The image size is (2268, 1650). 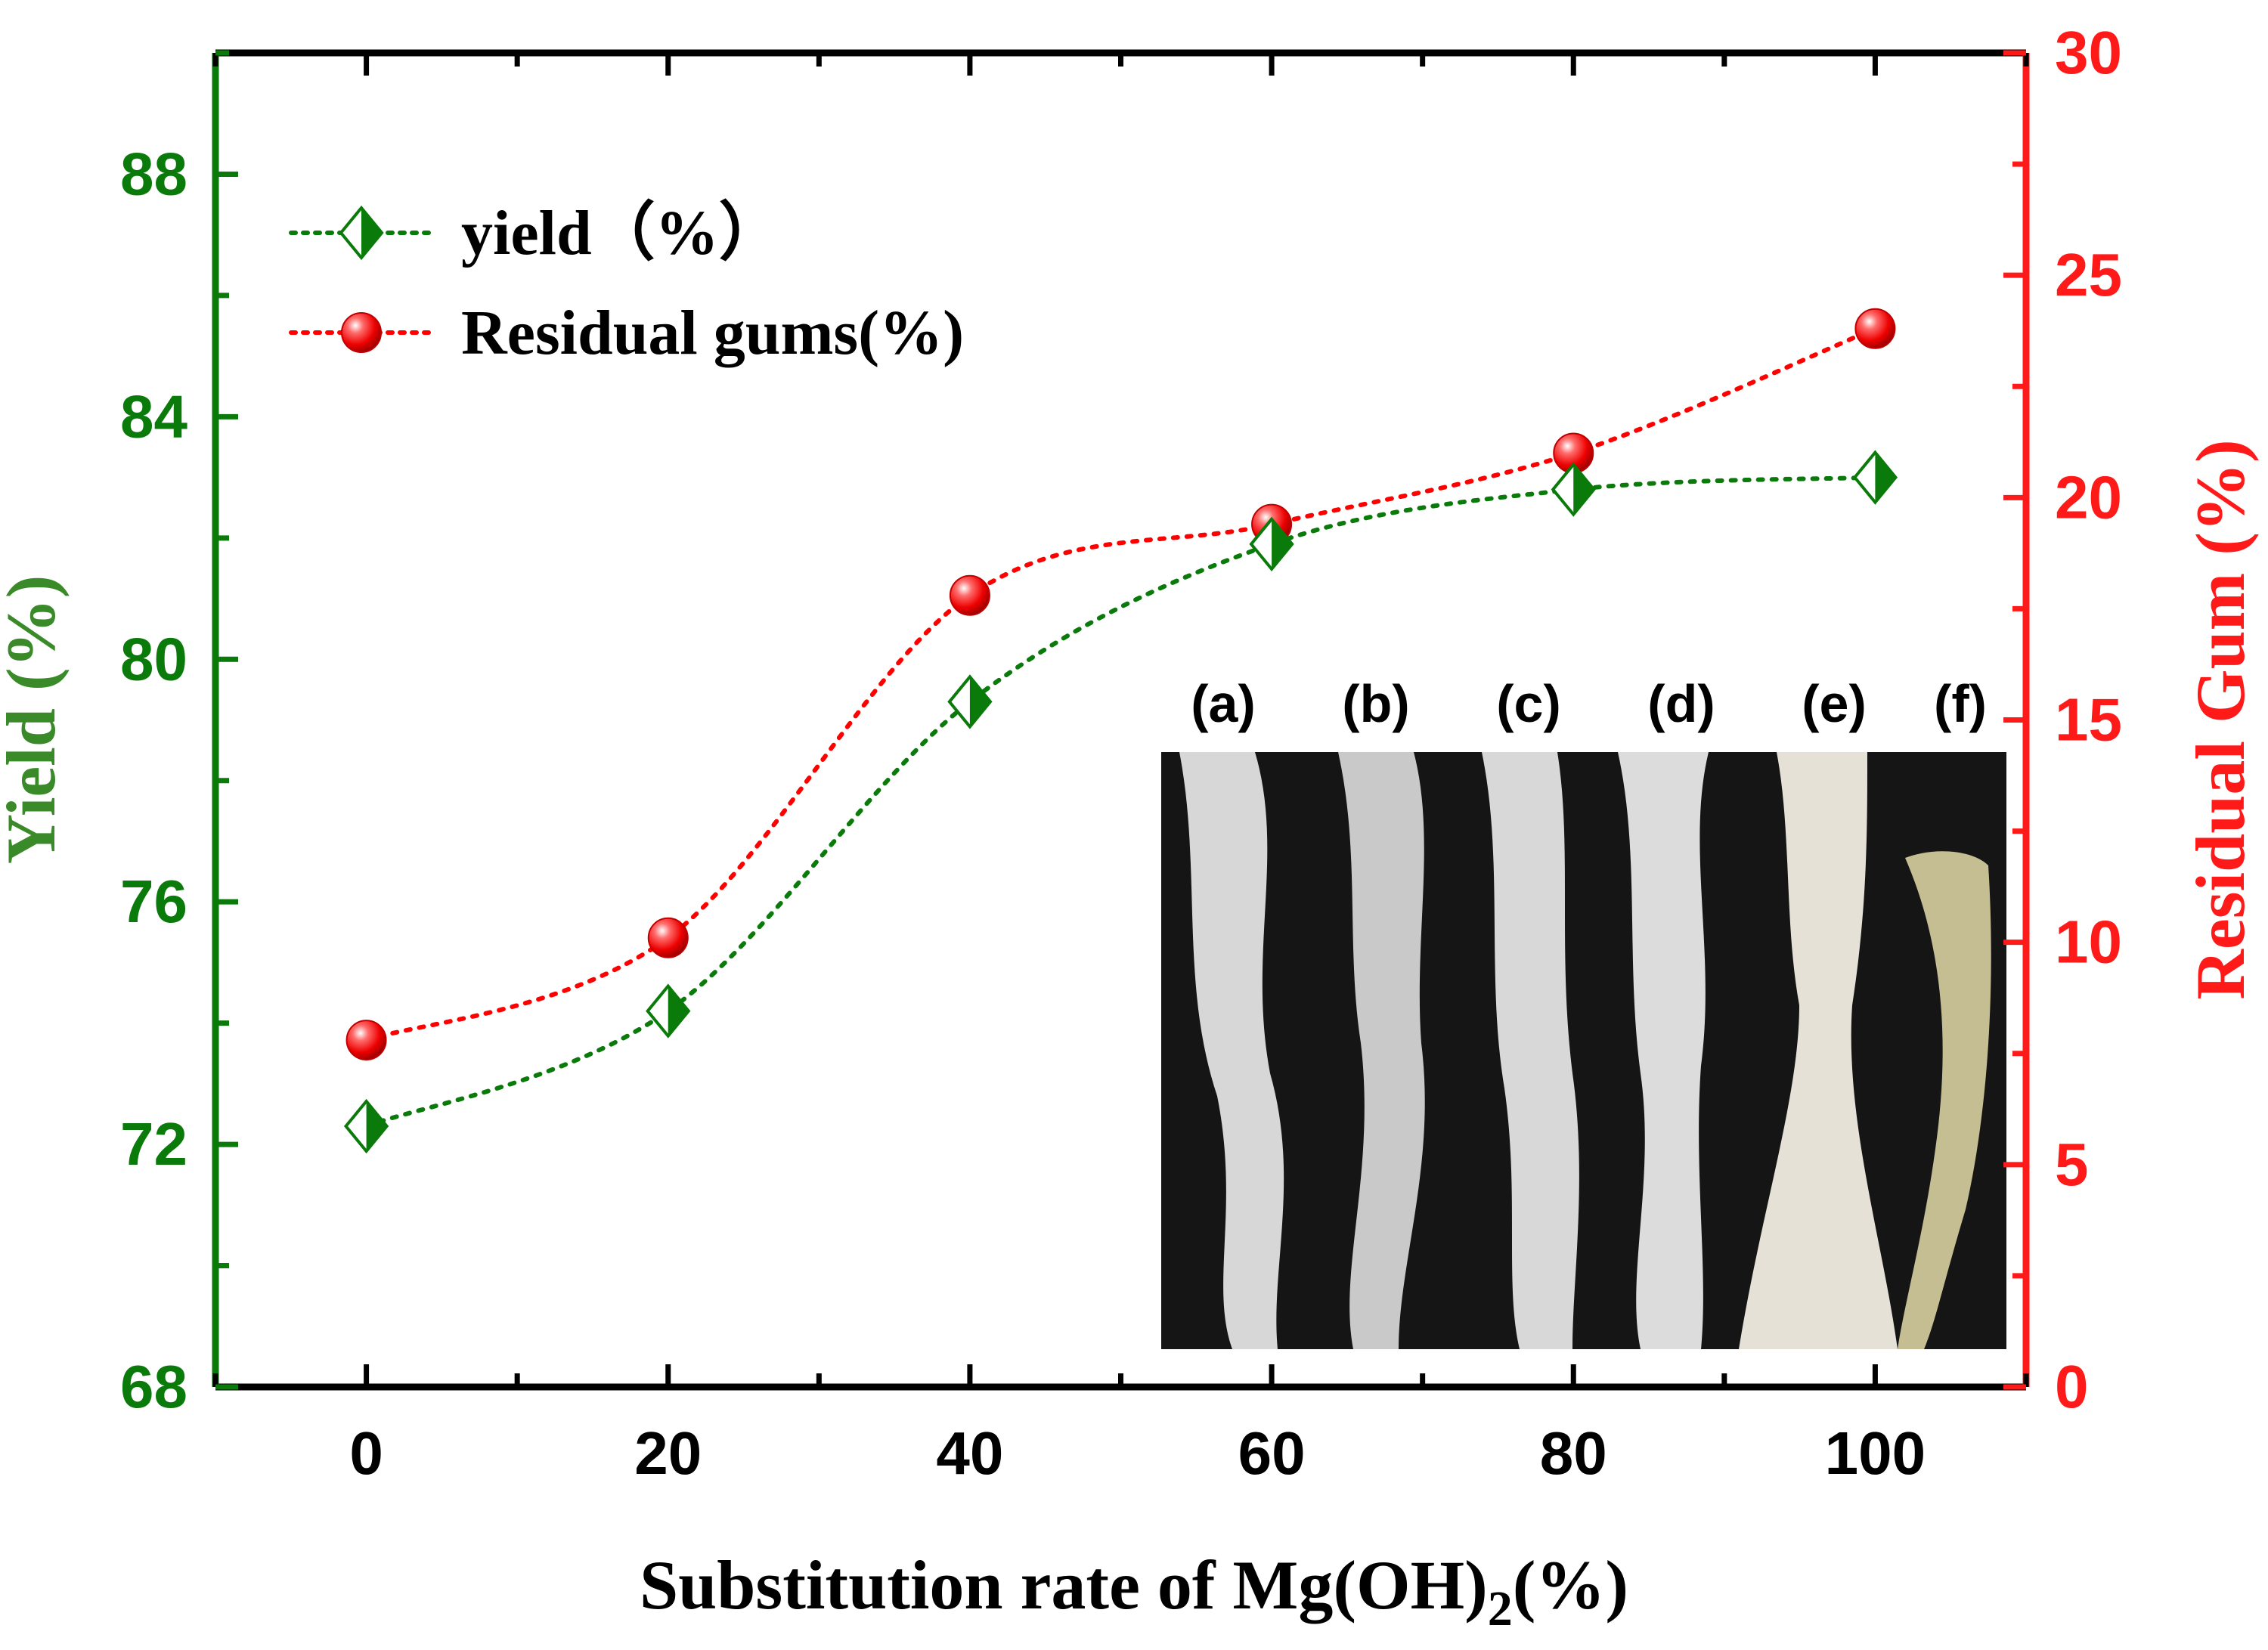 What do you see at coordinates (153, 416) in the screenshot?
I see `y-left-tick-label: 84` at bounding box center [153, 416].